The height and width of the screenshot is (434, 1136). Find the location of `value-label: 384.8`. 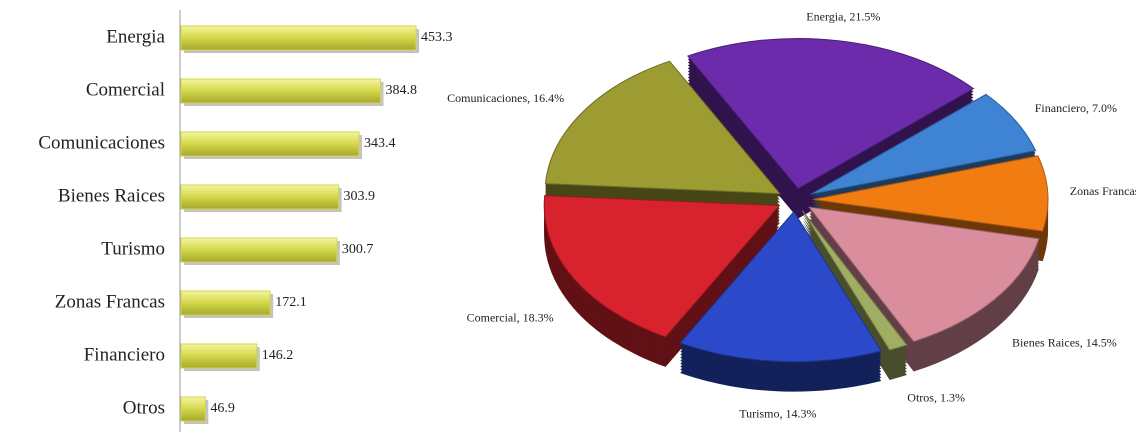

value-label: 384.8 is located at coordinates (401, 90).